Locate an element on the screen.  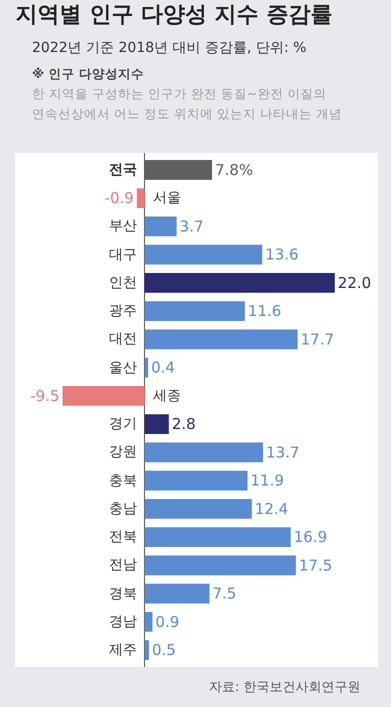
data-label: 13.6 is located at coordinates (282, 255).